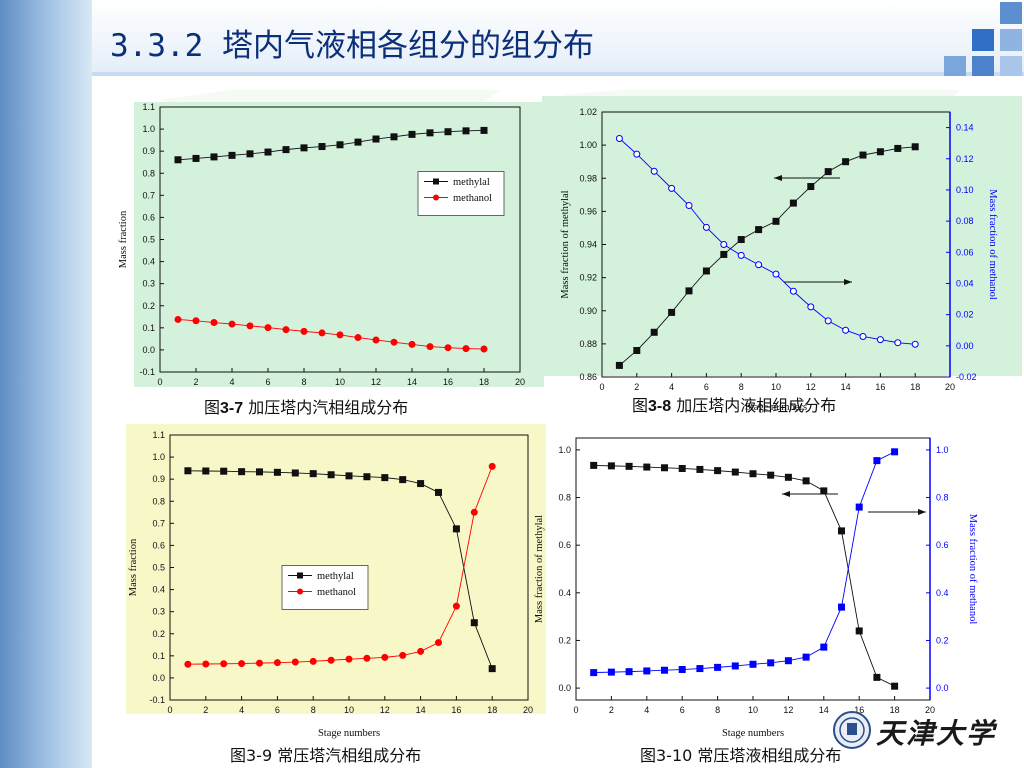 The height and width of the screenshot is (768, 1024). I want to click on caption-fig-3-7: 图3-7 加压塔内汽相组成分布, so click(306, 407).